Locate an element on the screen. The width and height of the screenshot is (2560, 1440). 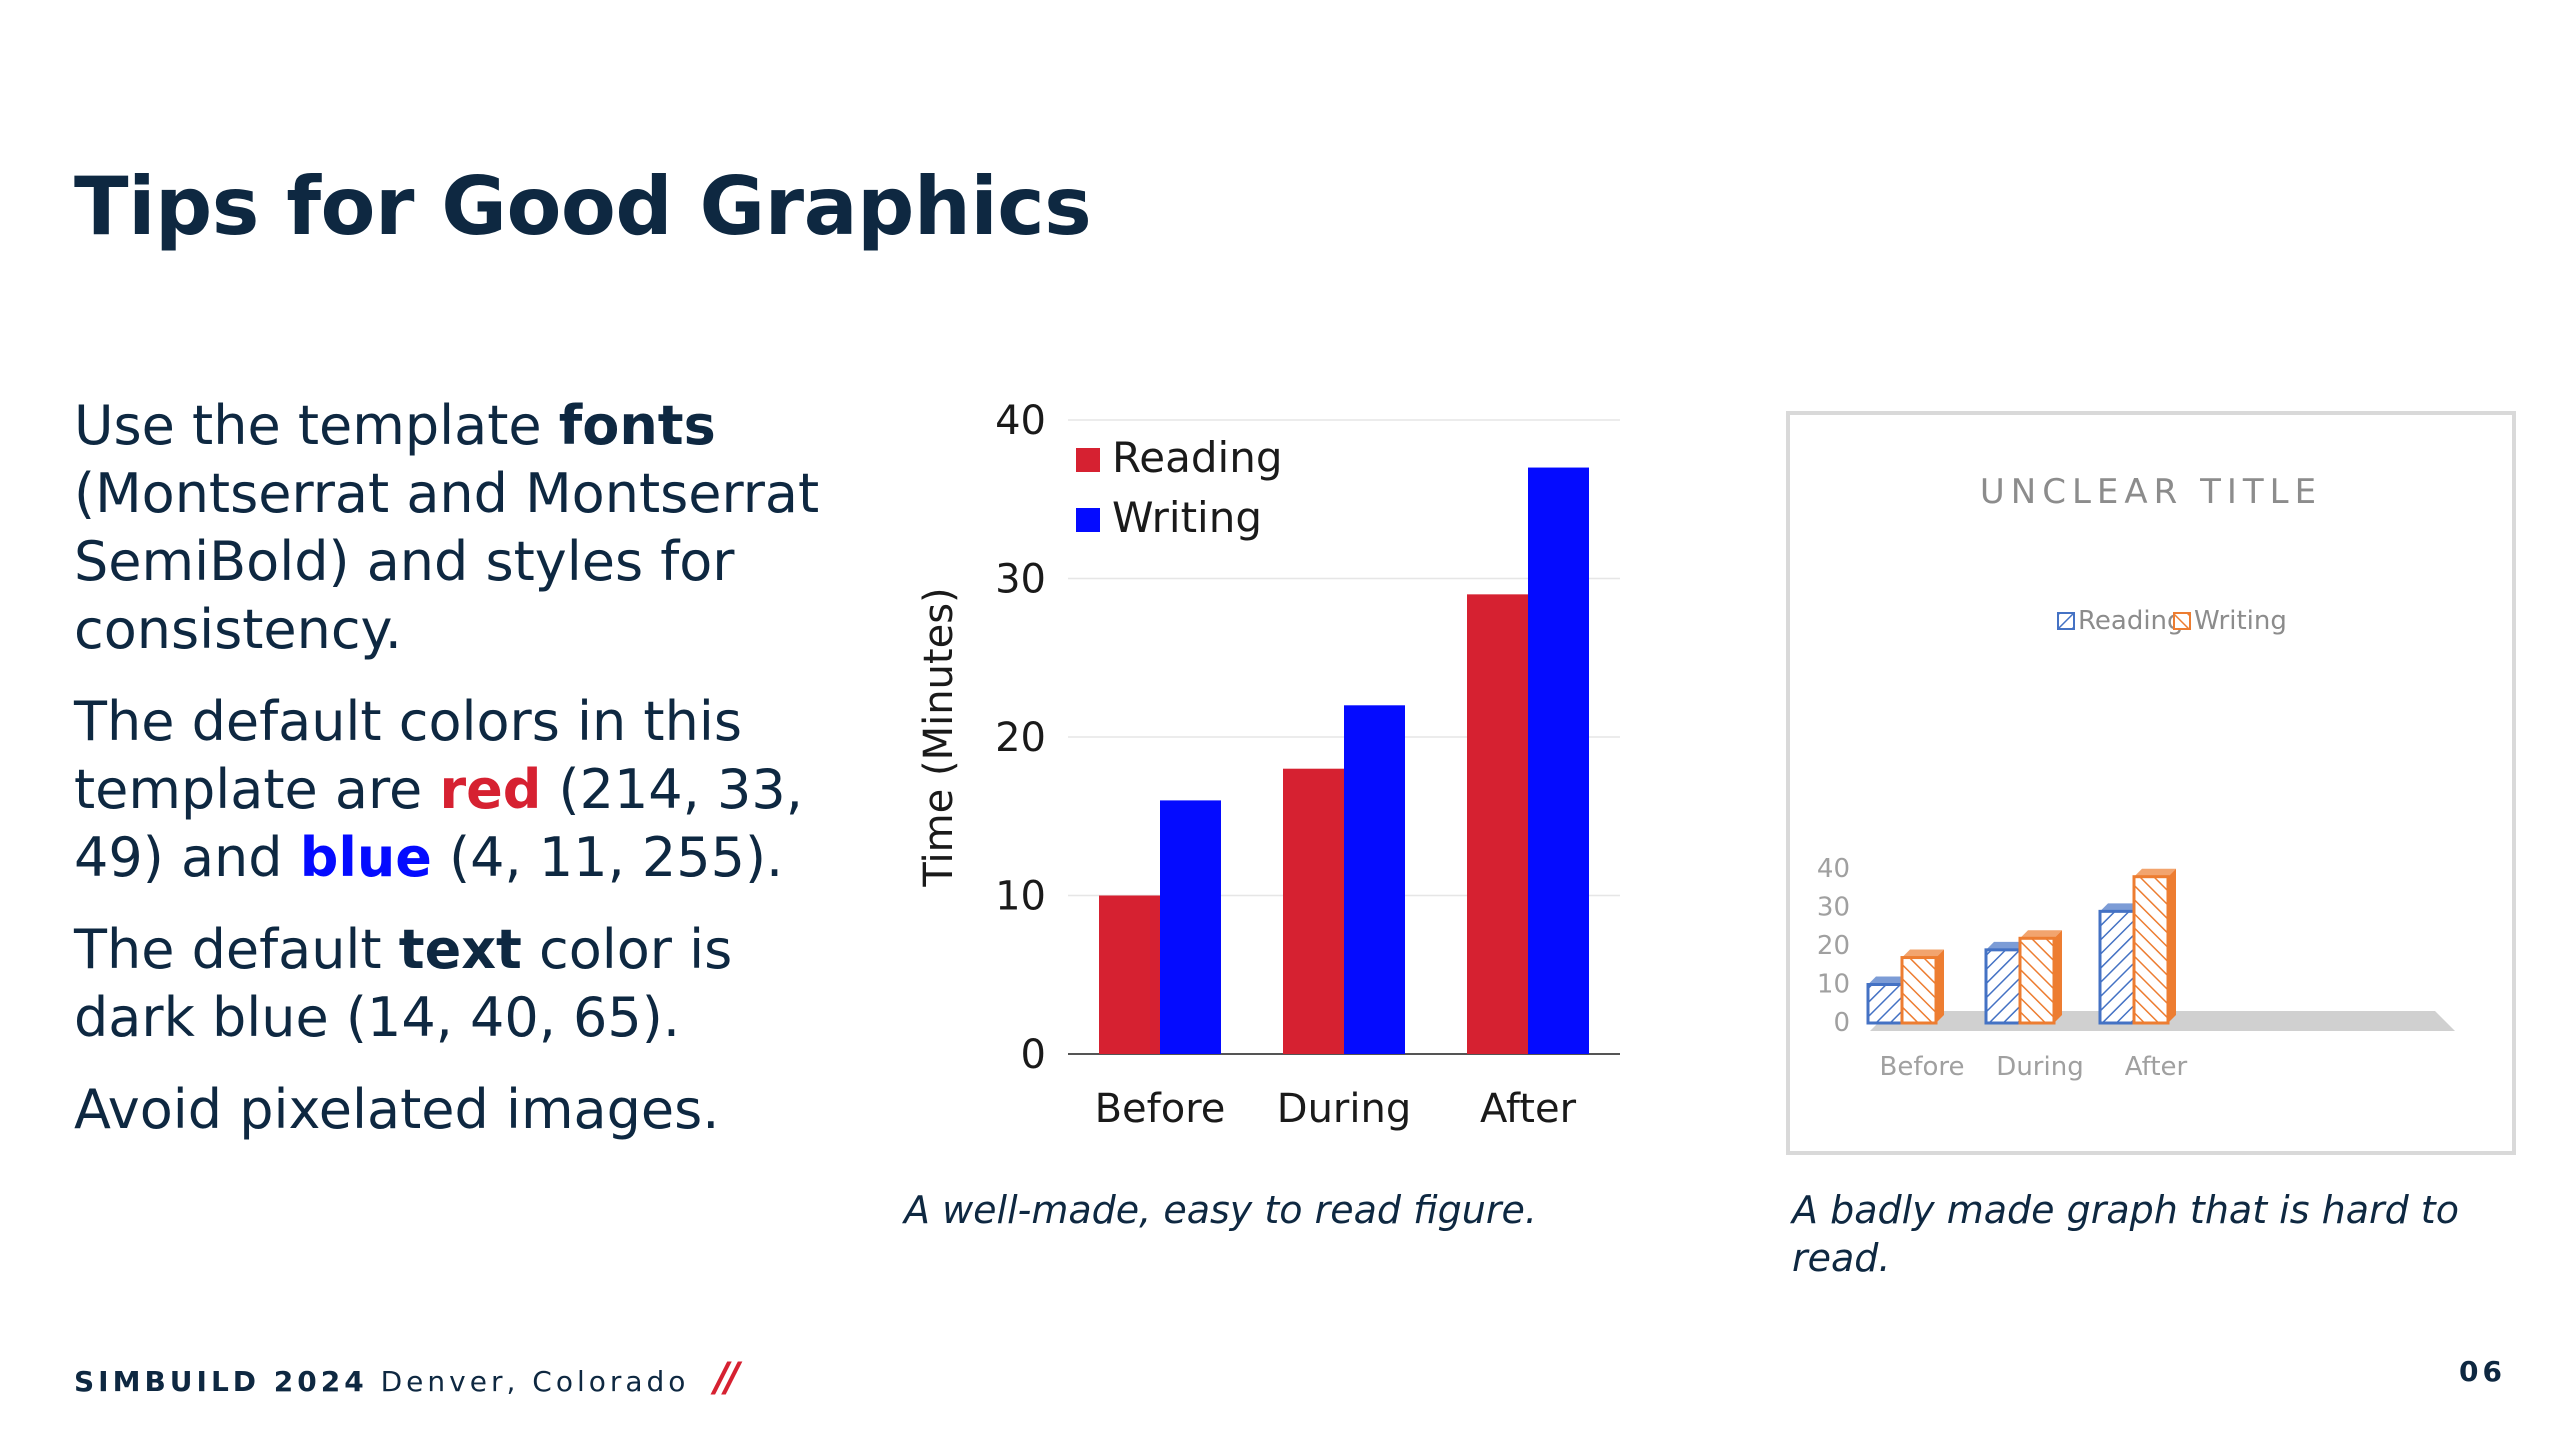
bar-reading-before is located at coordinates (1129, 974).